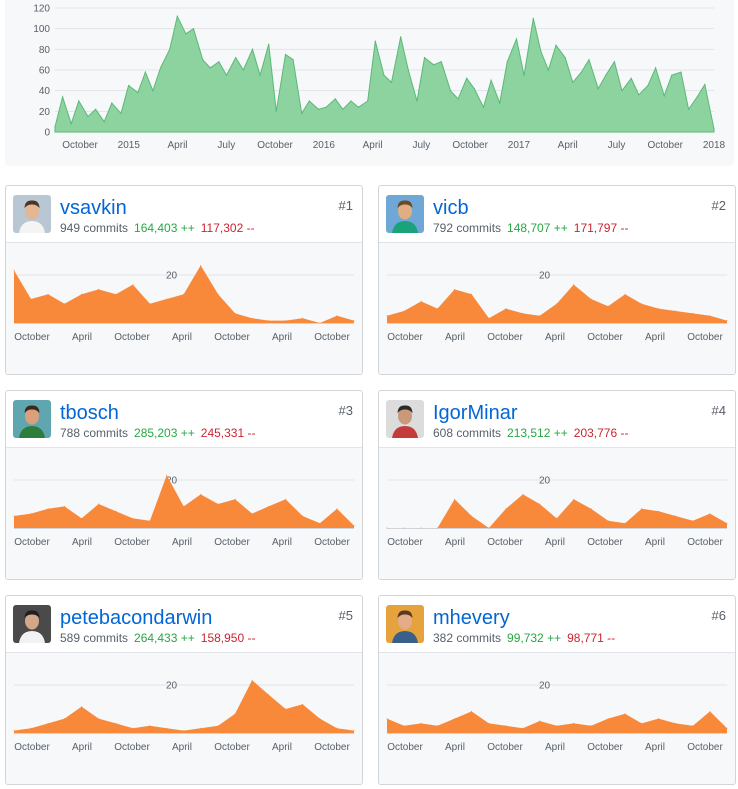 Image resolution: width=738 pixels, height=789 pixels. Describe the element at coordinates (32, 624) in the screenshot. I see `petebacondarwin-avatar` at that location.